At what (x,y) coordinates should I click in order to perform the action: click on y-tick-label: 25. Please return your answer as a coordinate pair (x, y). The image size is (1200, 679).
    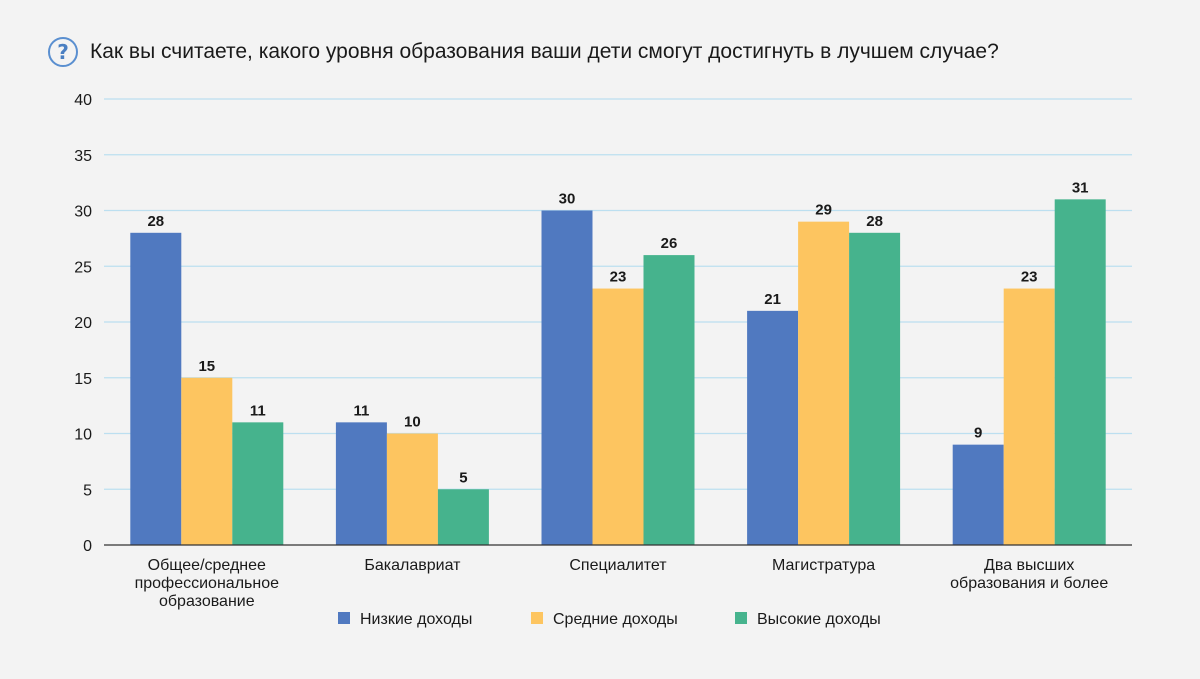
    Looking at the image, I should click on (83, 267).